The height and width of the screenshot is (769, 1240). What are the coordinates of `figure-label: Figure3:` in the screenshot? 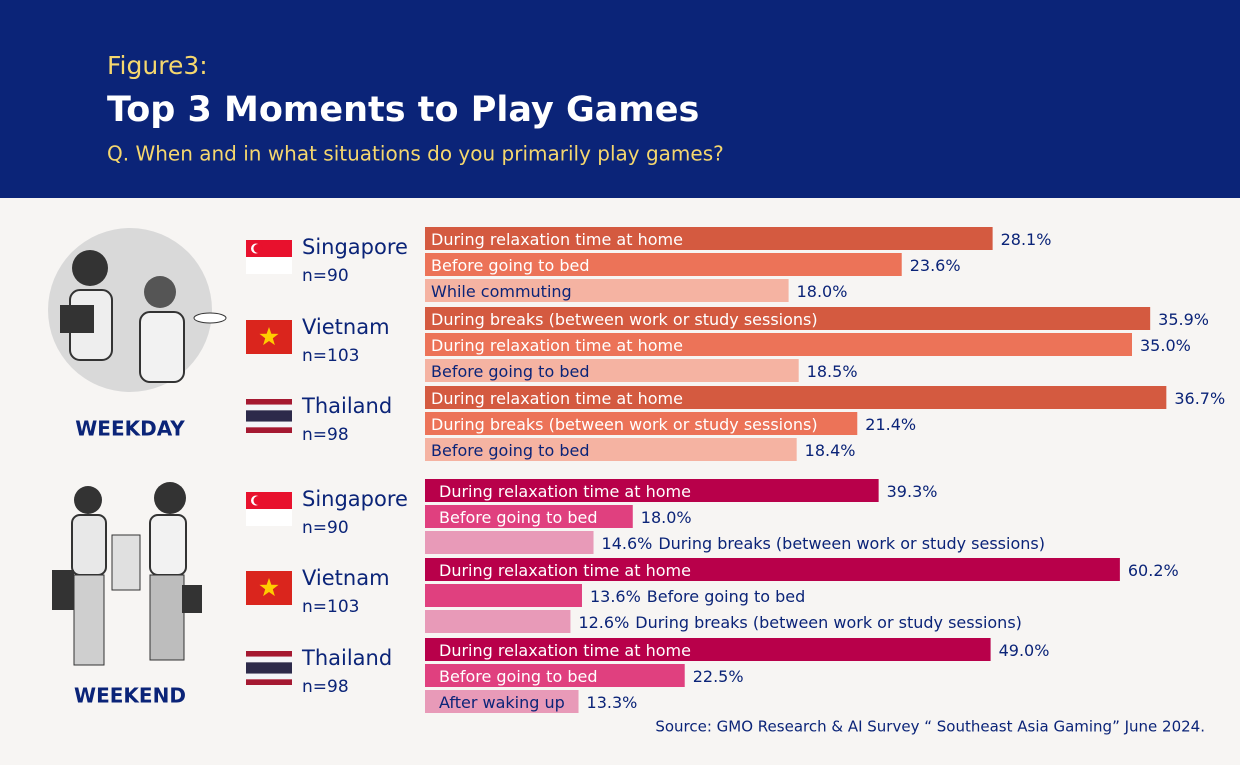 It's located at (157, 65).